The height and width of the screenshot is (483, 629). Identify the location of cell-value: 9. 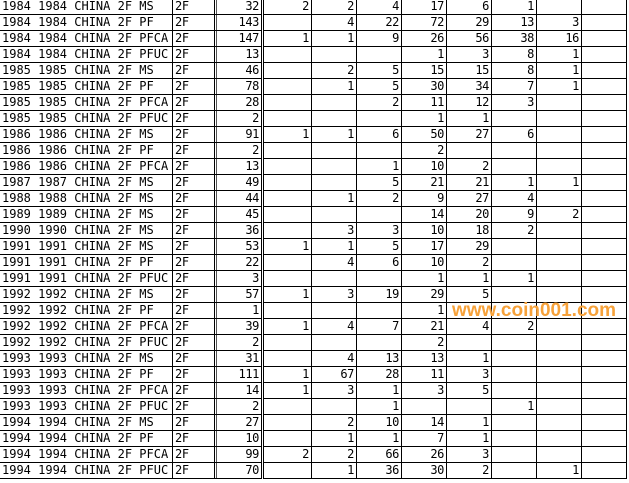
(424, 198).